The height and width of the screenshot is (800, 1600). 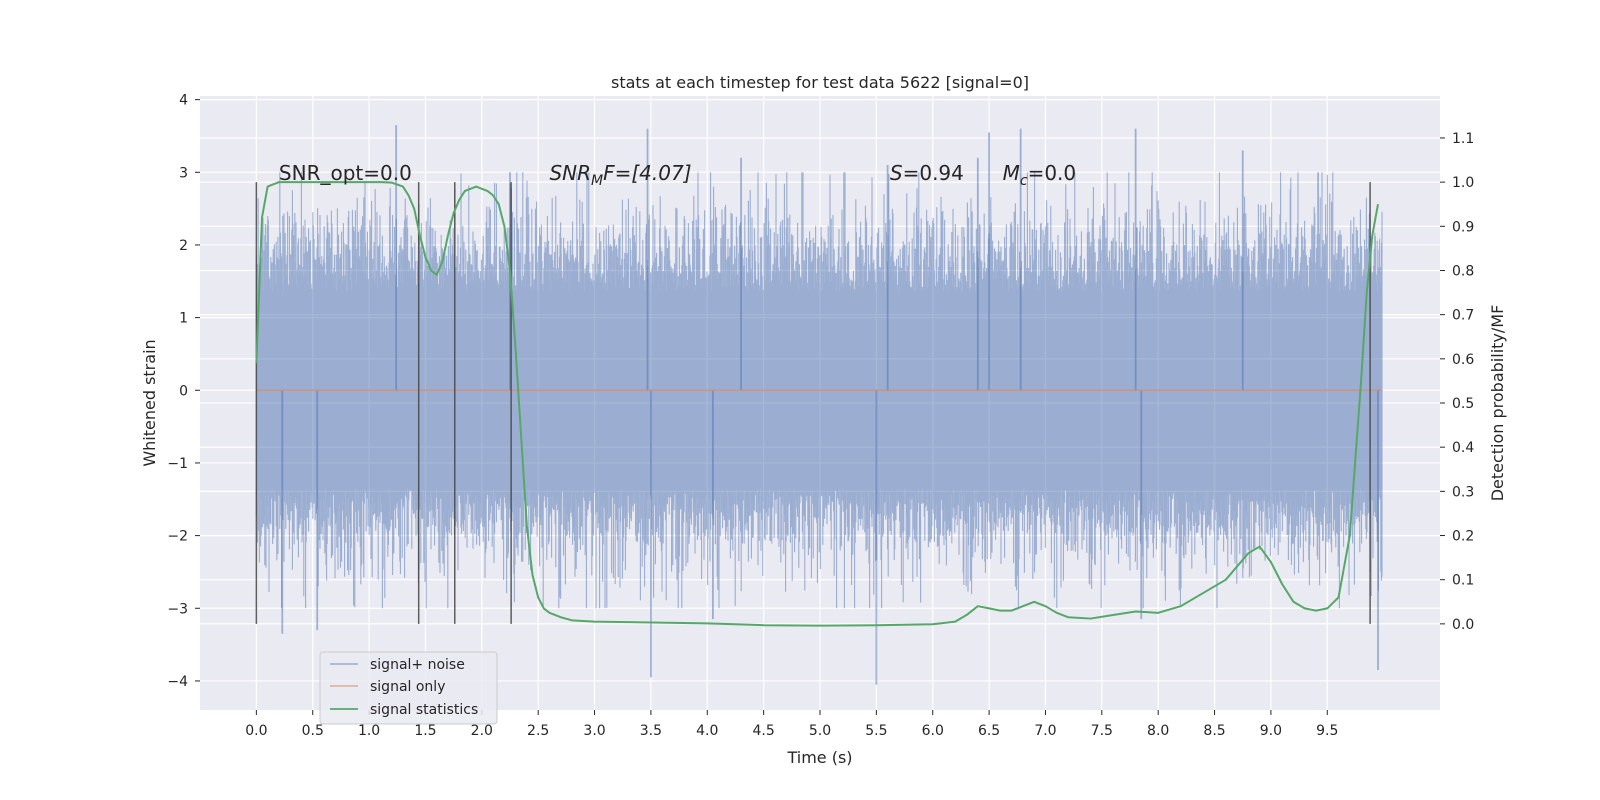 What do you see at coordinates (1463, 448) in the screenshot?
I see `y2-tick-label: 0.4` at bounding box center [1463, 448].